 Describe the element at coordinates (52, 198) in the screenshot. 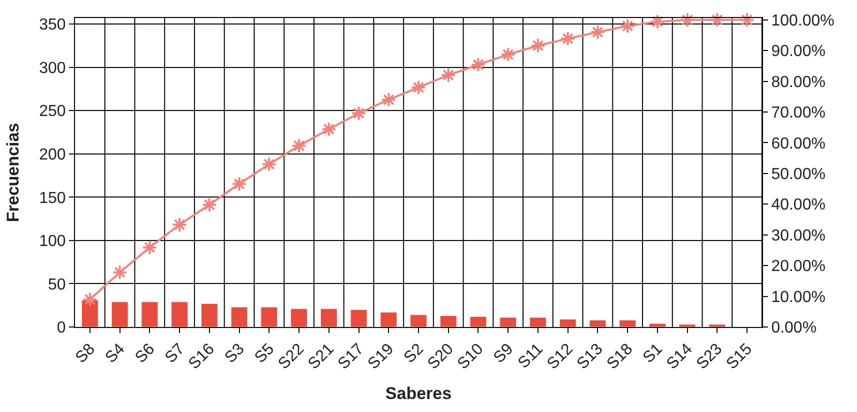

I see `y-tick-label: 150` at that location.